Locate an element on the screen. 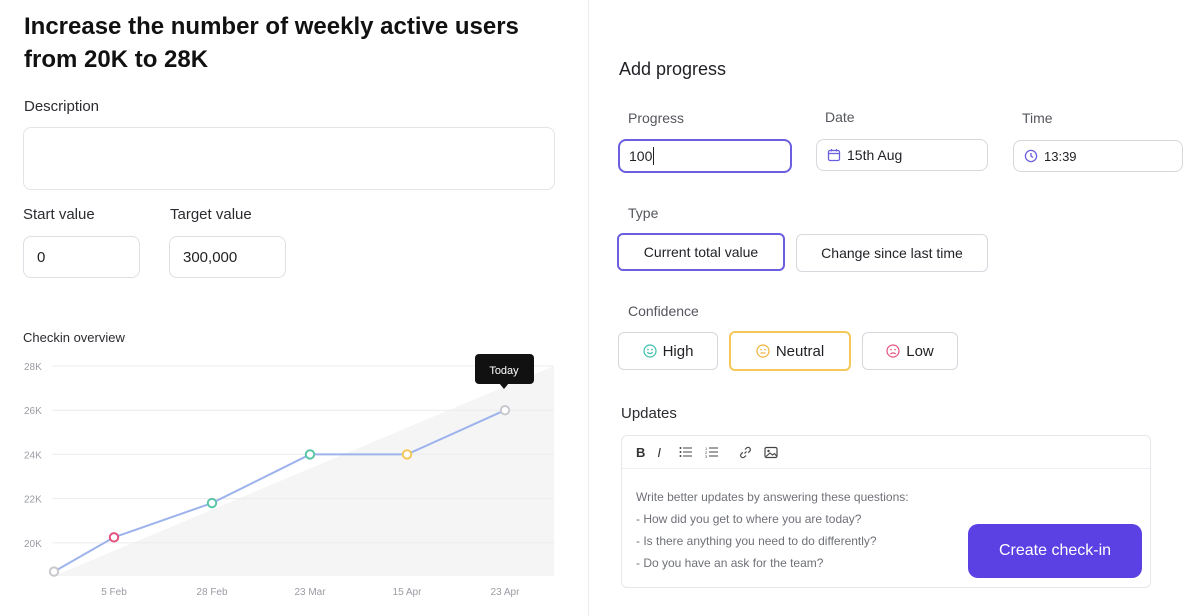 The height and width of the screenshot is (616, 1200). clock-icon is located at coordinates (1031, 156).